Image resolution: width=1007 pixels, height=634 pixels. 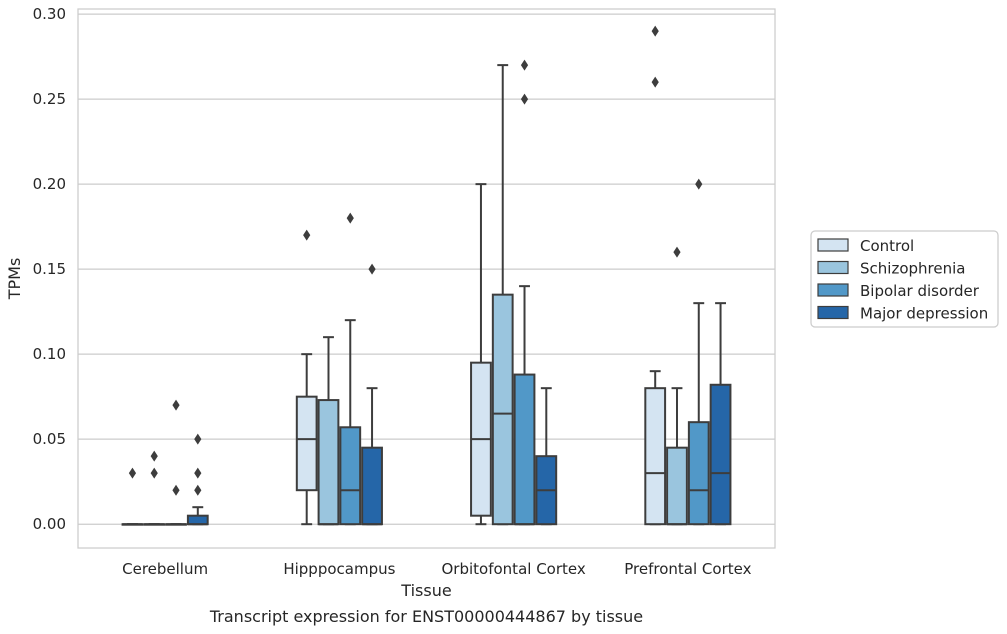 What do you see at coordinates (887, 246) in the screenshot?
I see `legend-label: Control` at bounding box center [887, 246].